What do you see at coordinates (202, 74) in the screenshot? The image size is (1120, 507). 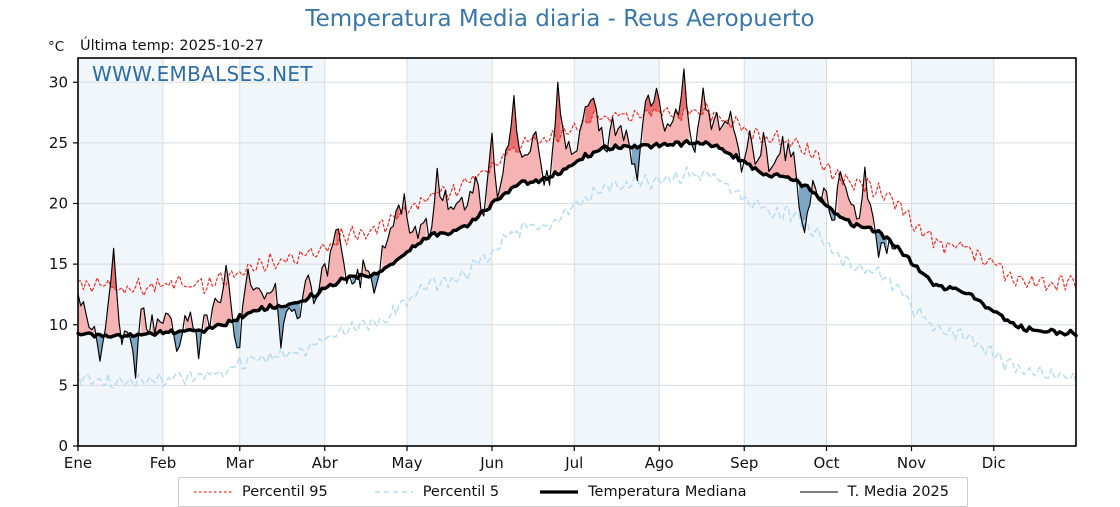 I see `watermark-text: WWW.EMBALSES.NET` at bounding box center [202, 74].